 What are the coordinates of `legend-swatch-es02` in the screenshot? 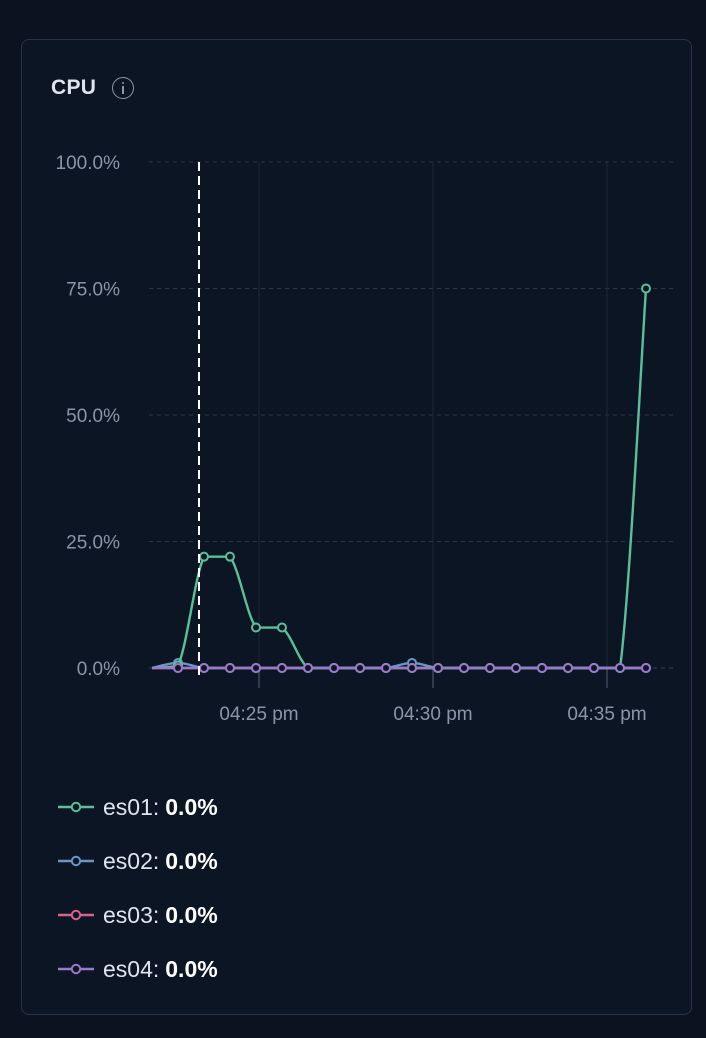 It's located at (76, 861).